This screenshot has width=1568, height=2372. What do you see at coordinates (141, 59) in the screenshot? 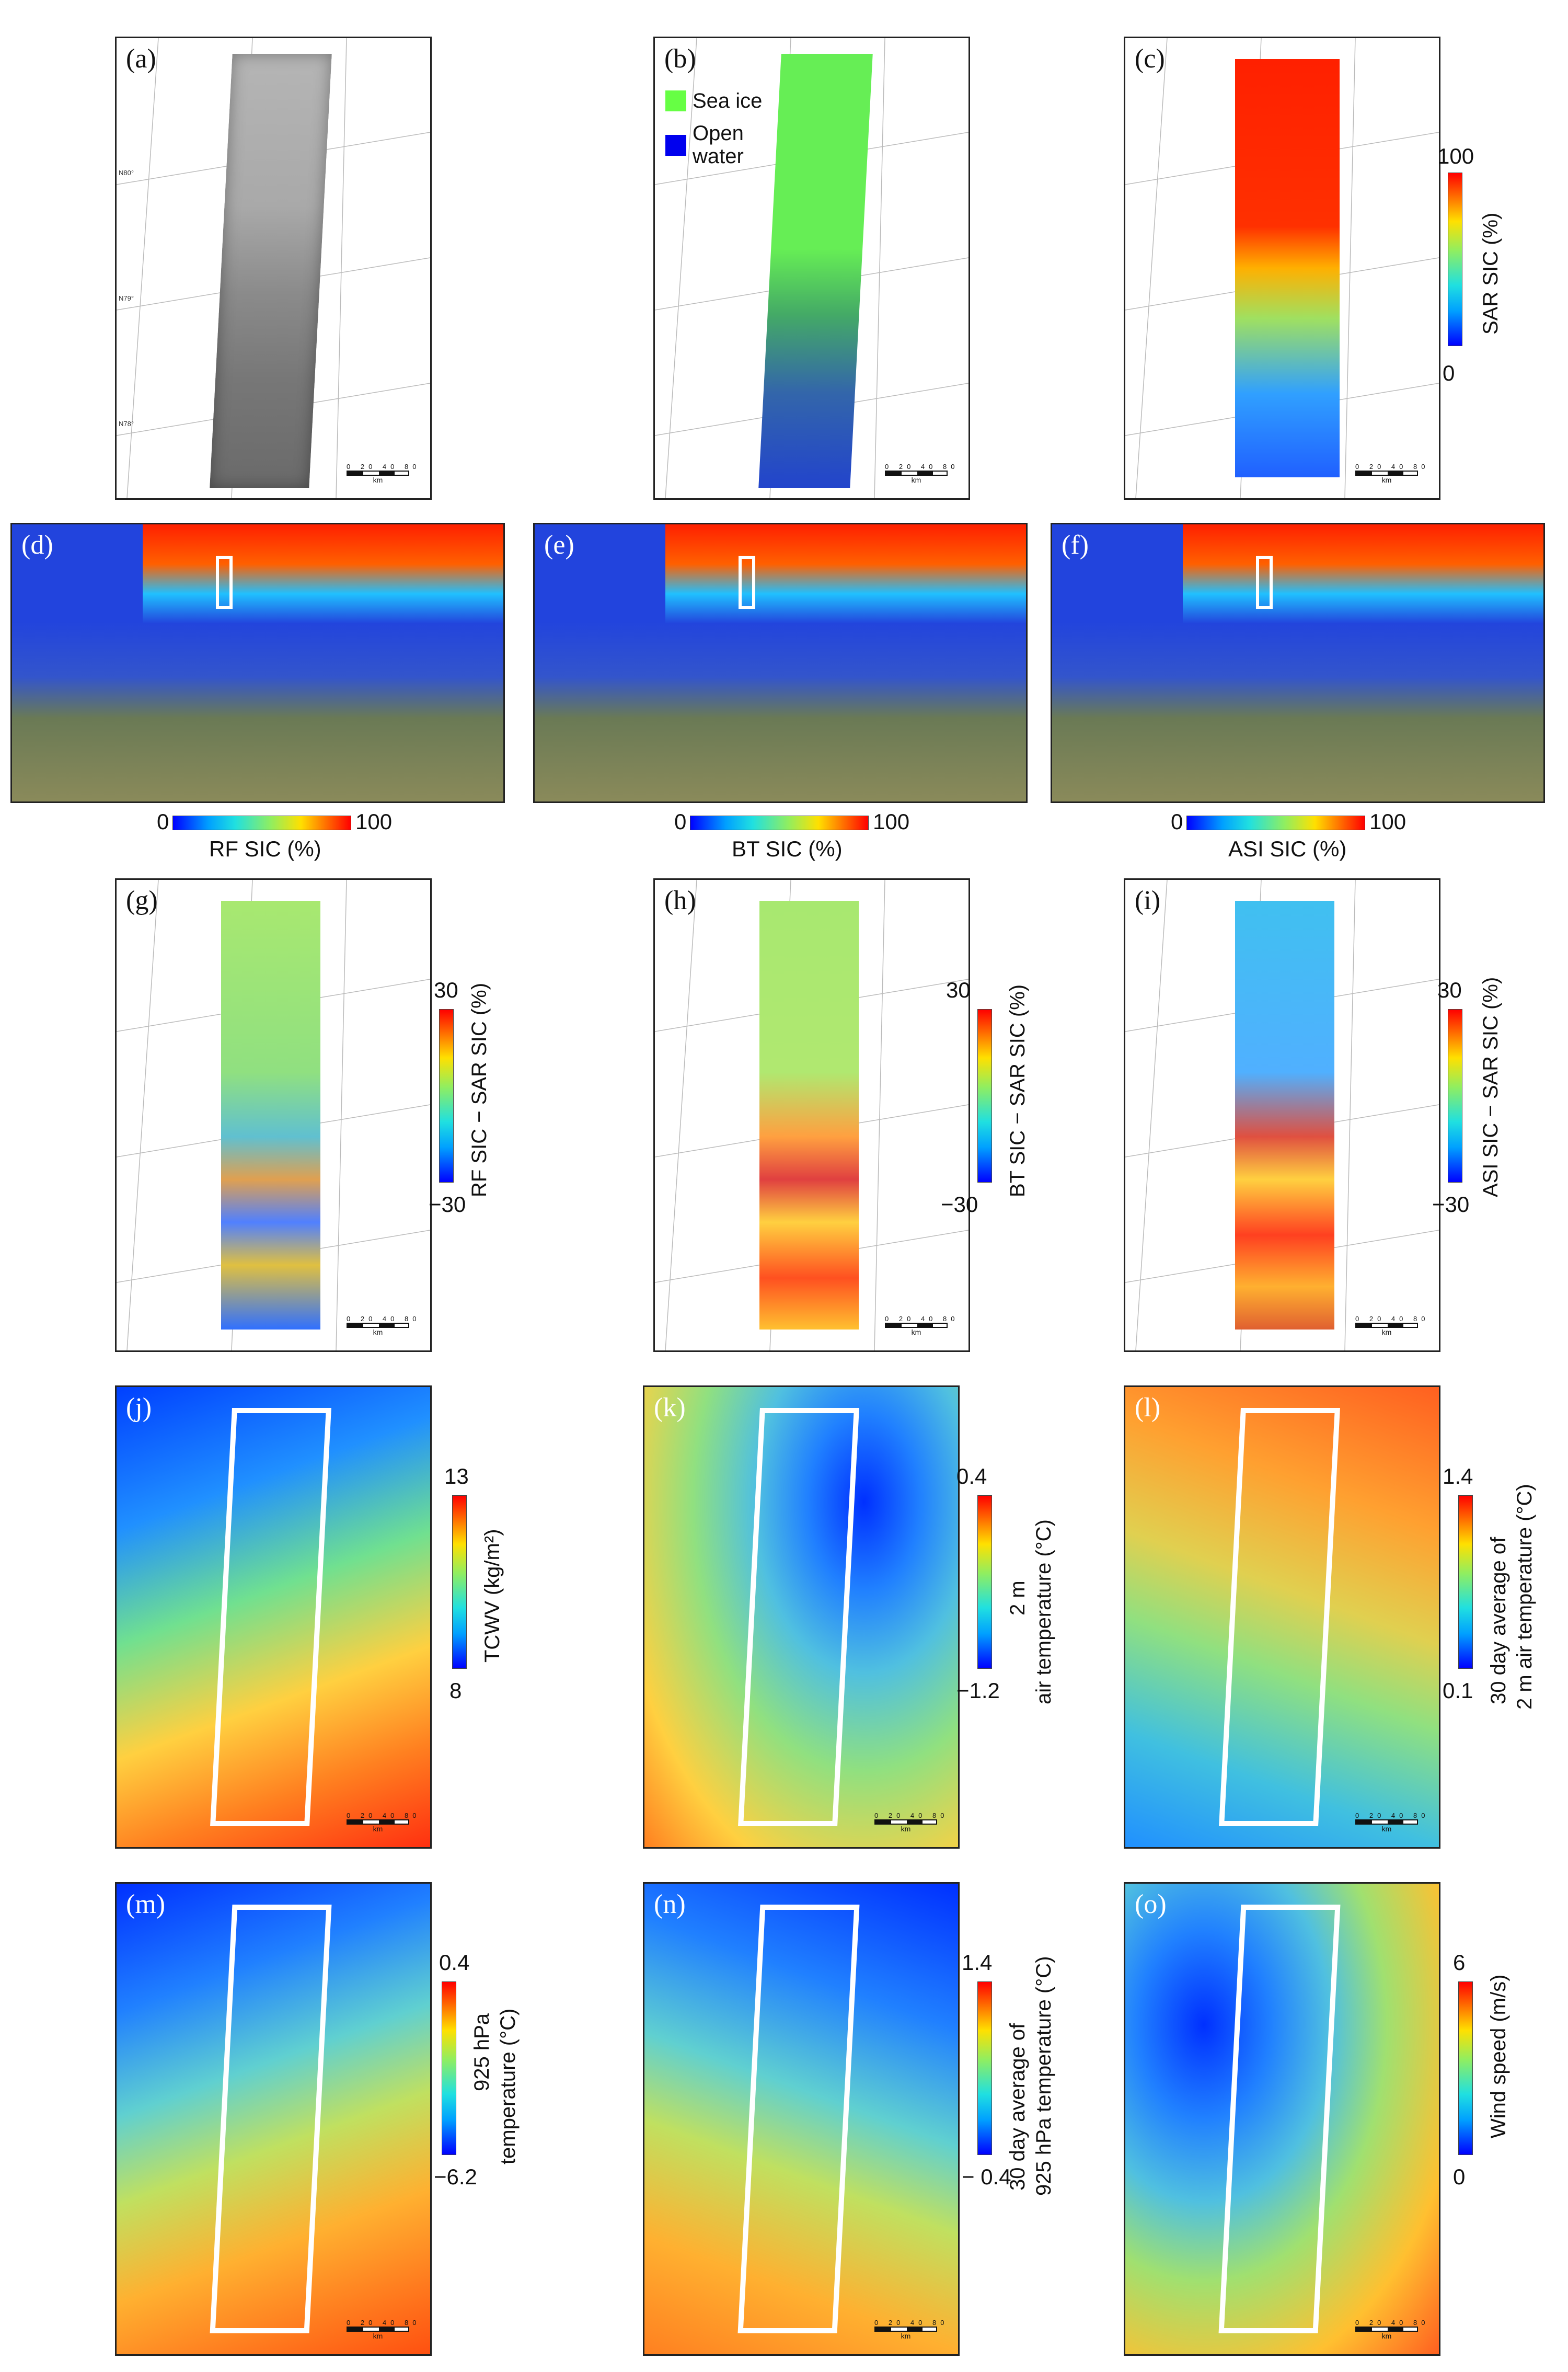
I see `panel-label-a: (a)` at bounding box center [141, 59].